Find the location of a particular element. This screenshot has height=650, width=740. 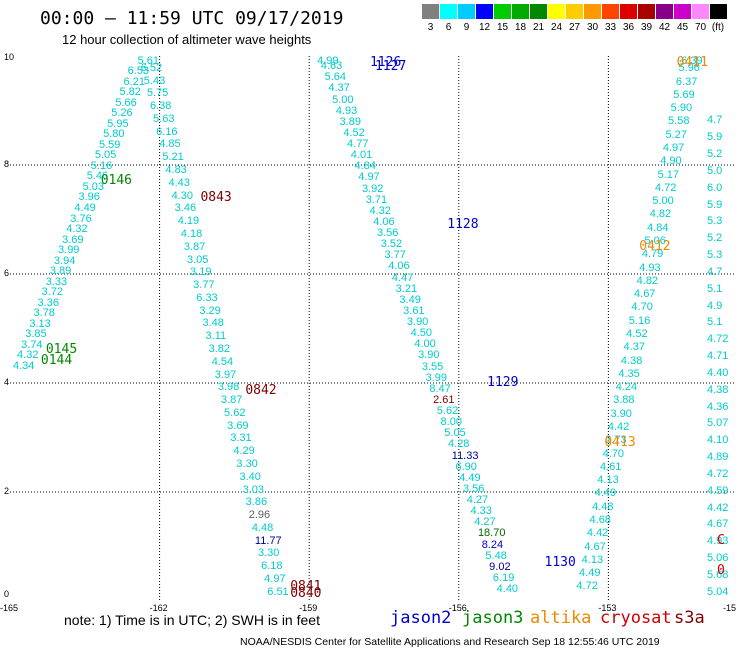

wave-height-value: 5.04 is located at coordinates (718, 591).